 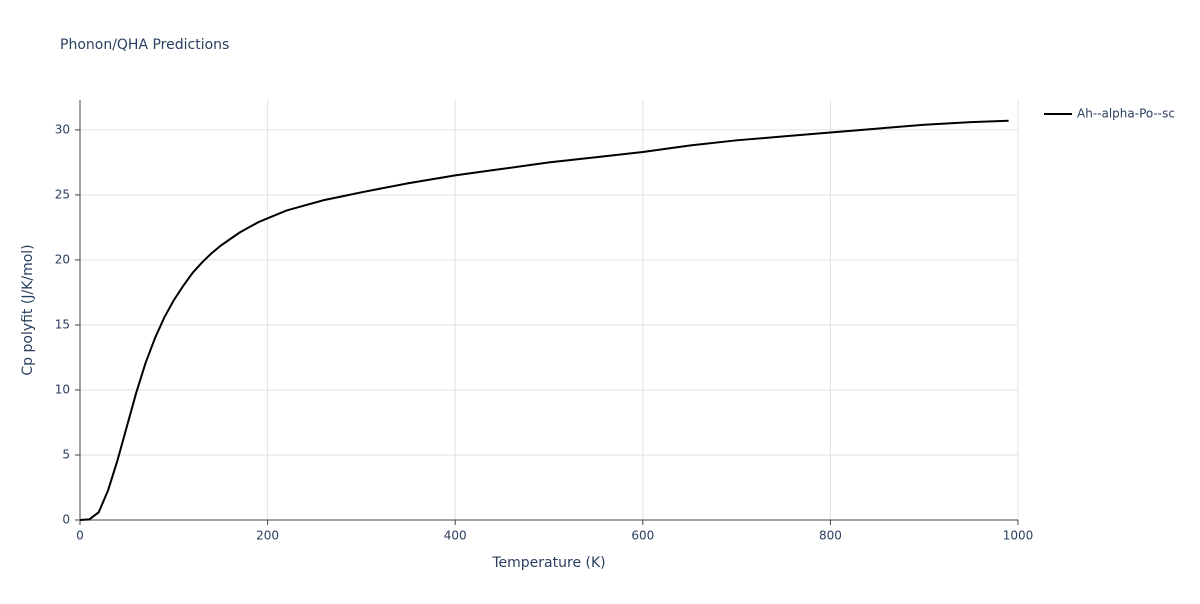 I want to click on y-tick-label: 20, so click(x=62, y=259).